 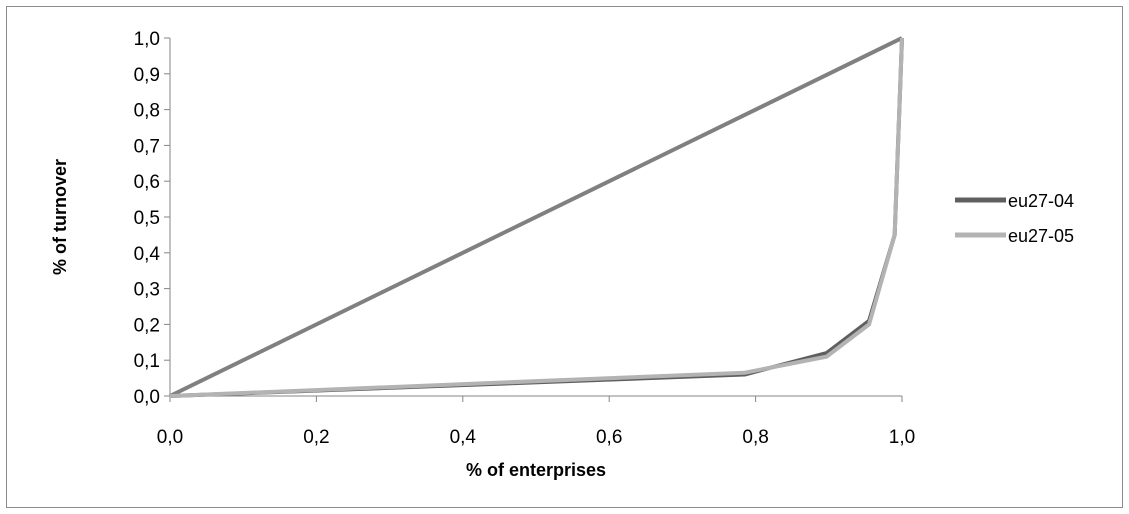 What do you see at coordinates (147, 39) in the screenshot?
I see `y-tick-label: 1,0` at bounding box center [147, 39].